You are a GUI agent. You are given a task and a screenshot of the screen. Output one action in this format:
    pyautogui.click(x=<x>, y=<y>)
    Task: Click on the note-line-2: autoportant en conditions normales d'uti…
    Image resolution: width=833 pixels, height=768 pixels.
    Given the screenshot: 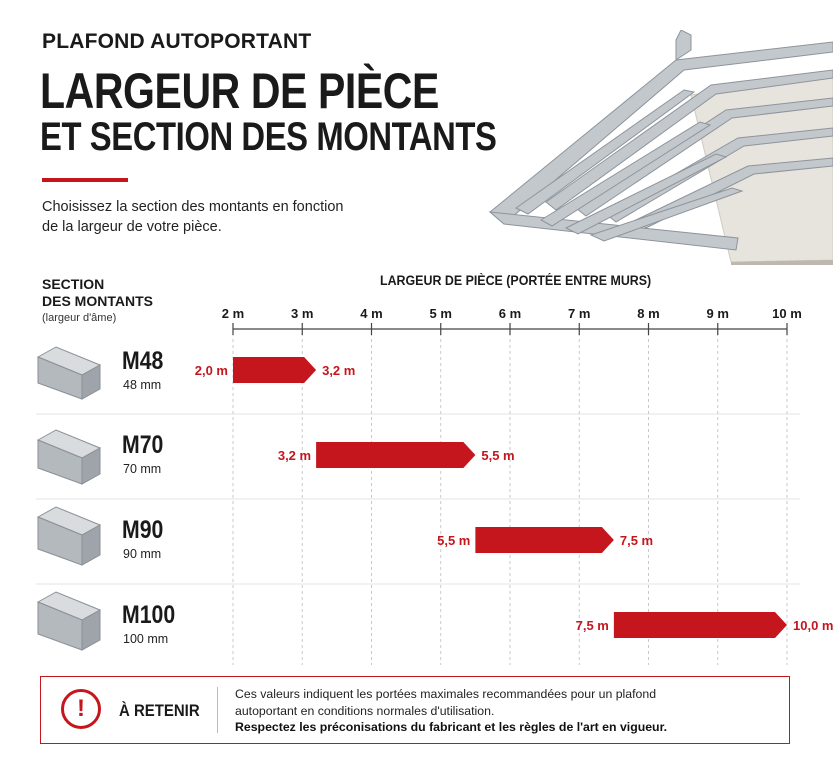 What is the action you would take?
    pyautogui.click(x=365, y=710)
    